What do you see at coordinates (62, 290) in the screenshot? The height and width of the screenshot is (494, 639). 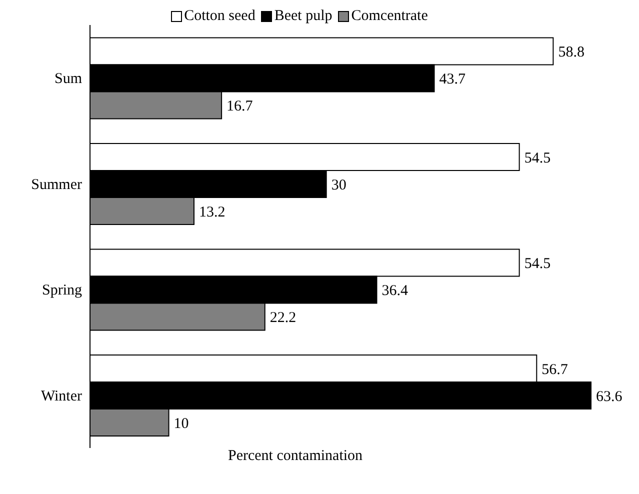 I see `y-tick-label: Spring` at bounding box center [62, 290].